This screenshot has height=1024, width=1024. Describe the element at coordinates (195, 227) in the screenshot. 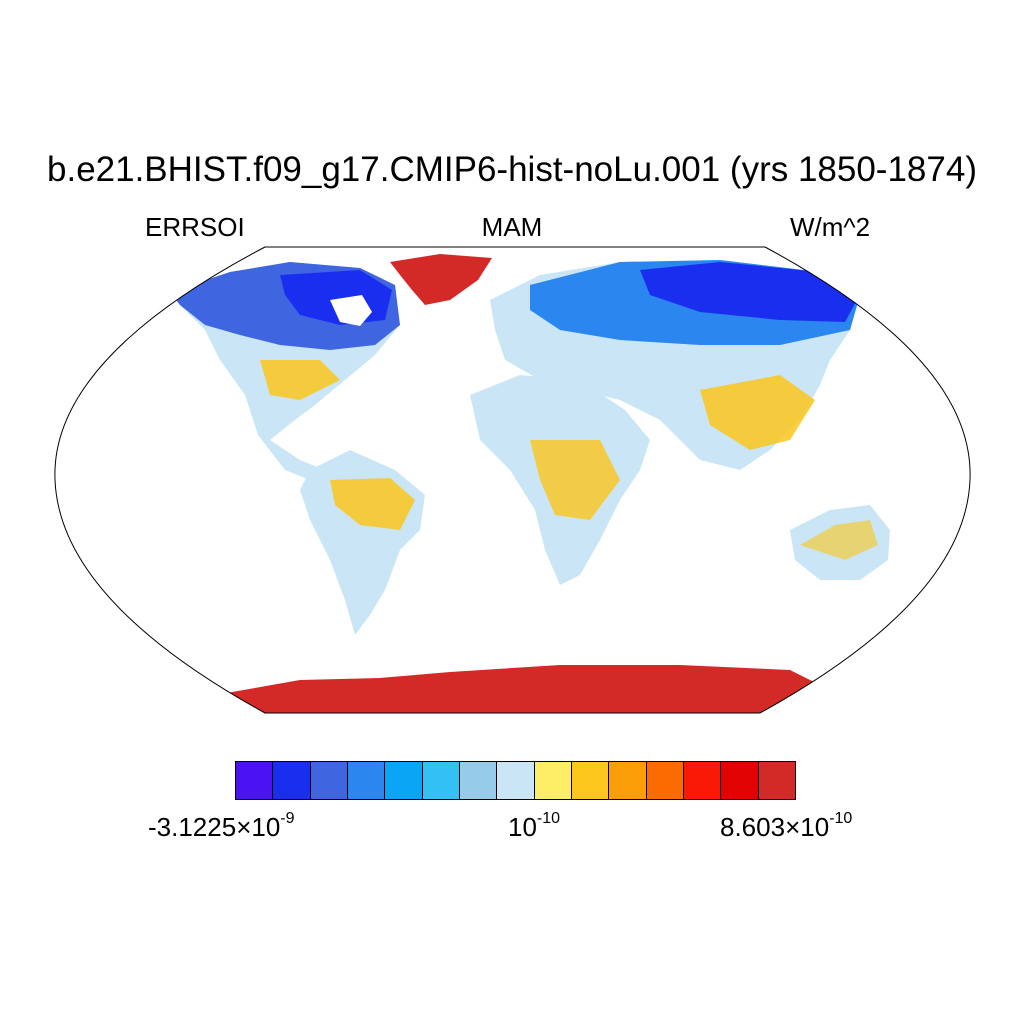

I see `variable-label: ERRSOI` at that location.